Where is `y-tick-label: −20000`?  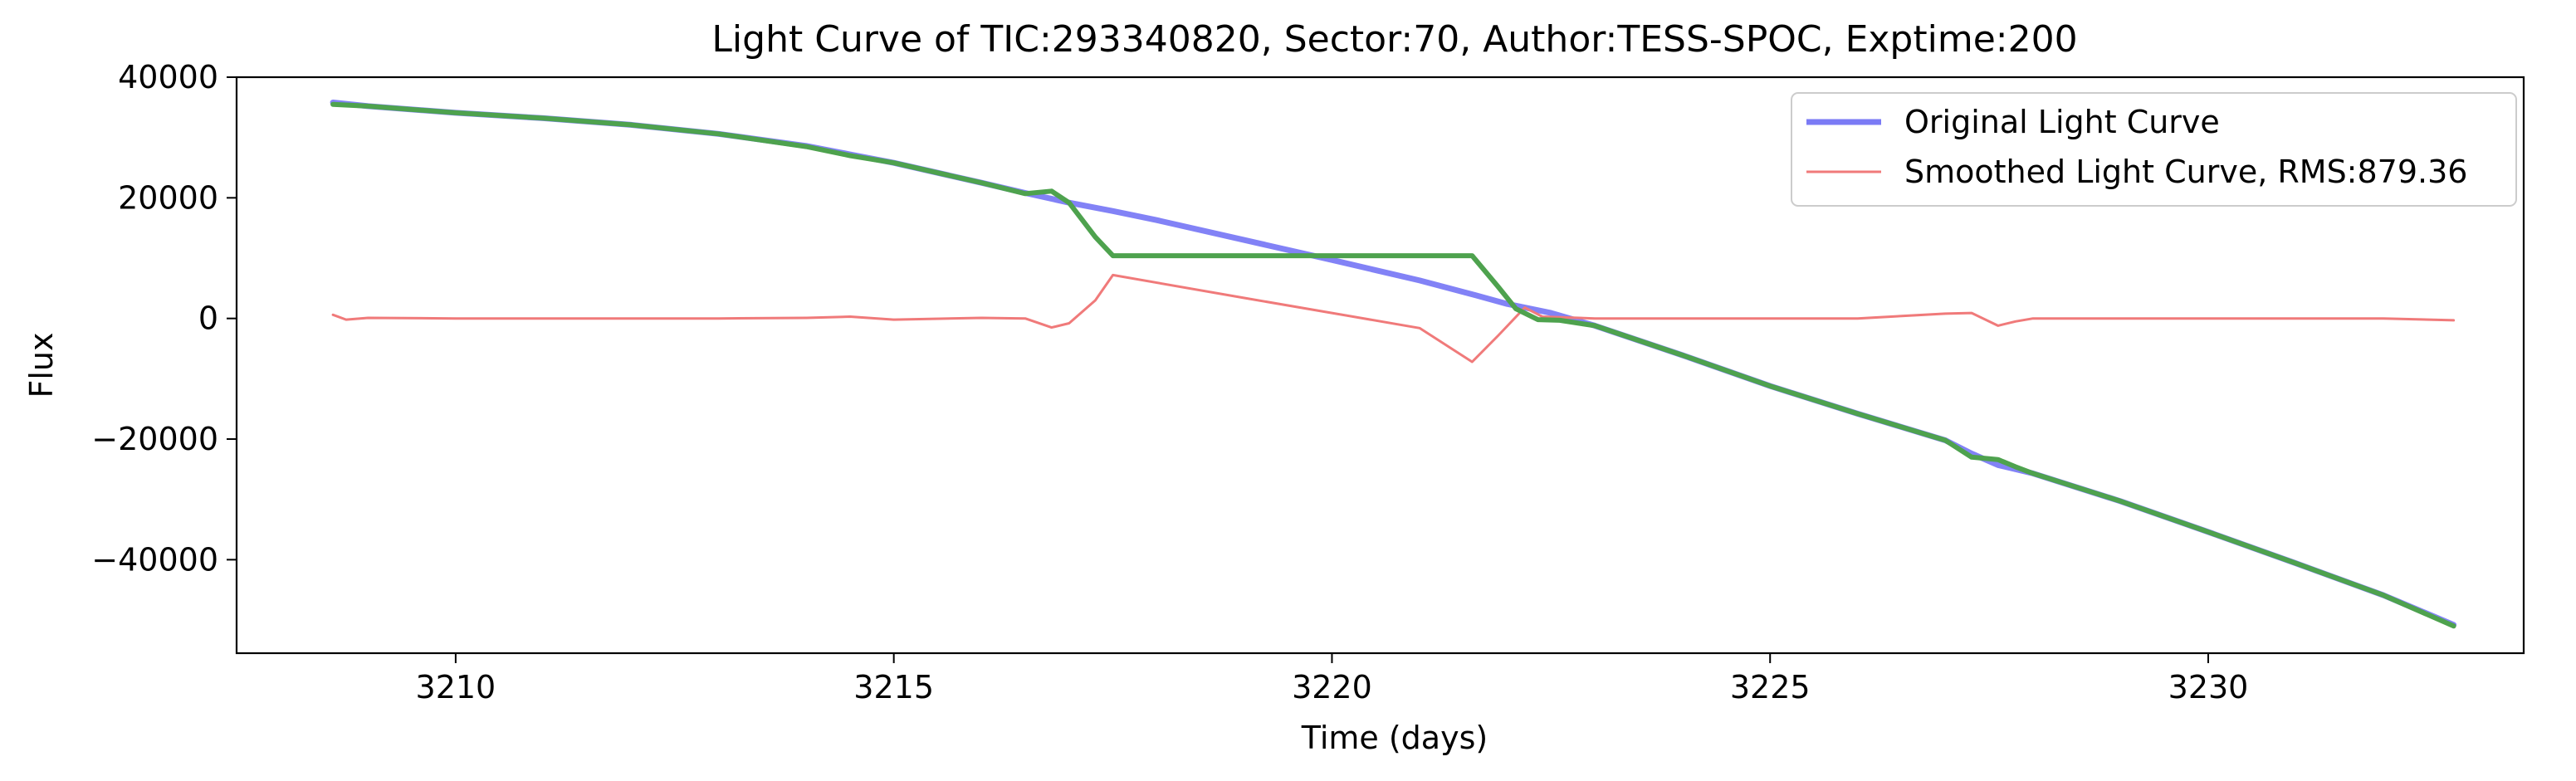
y-tick-label: −20000 is located at coordinates (154, 439).